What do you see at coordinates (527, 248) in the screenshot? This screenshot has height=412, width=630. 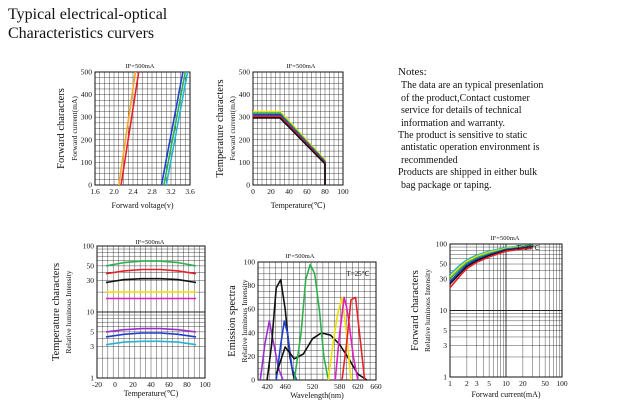 I see `chart-annotation: T=25℃` at bounding box center [527, 248].